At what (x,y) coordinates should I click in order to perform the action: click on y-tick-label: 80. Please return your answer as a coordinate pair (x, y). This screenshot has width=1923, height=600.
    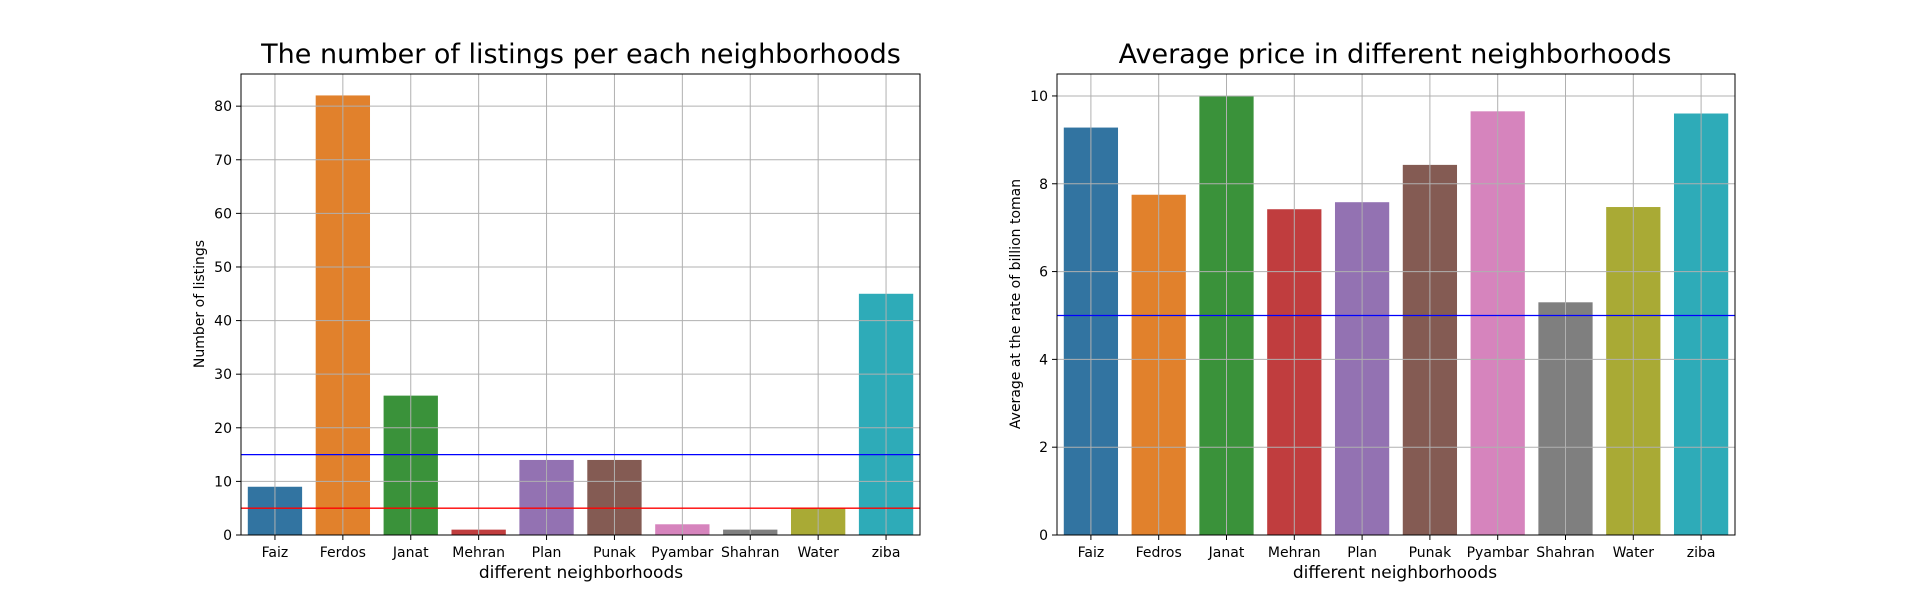
    Looking at the image, I should click on (223, 107).